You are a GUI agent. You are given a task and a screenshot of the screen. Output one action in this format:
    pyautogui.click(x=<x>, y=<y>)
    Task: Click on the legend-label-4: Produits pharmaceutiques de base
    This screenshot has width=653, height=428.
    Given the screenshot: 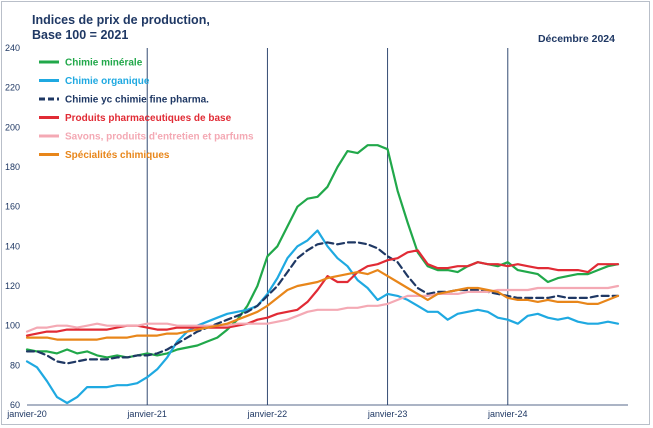 What is the action you would take?
    pyautogui.click(x=148, y=118)
    